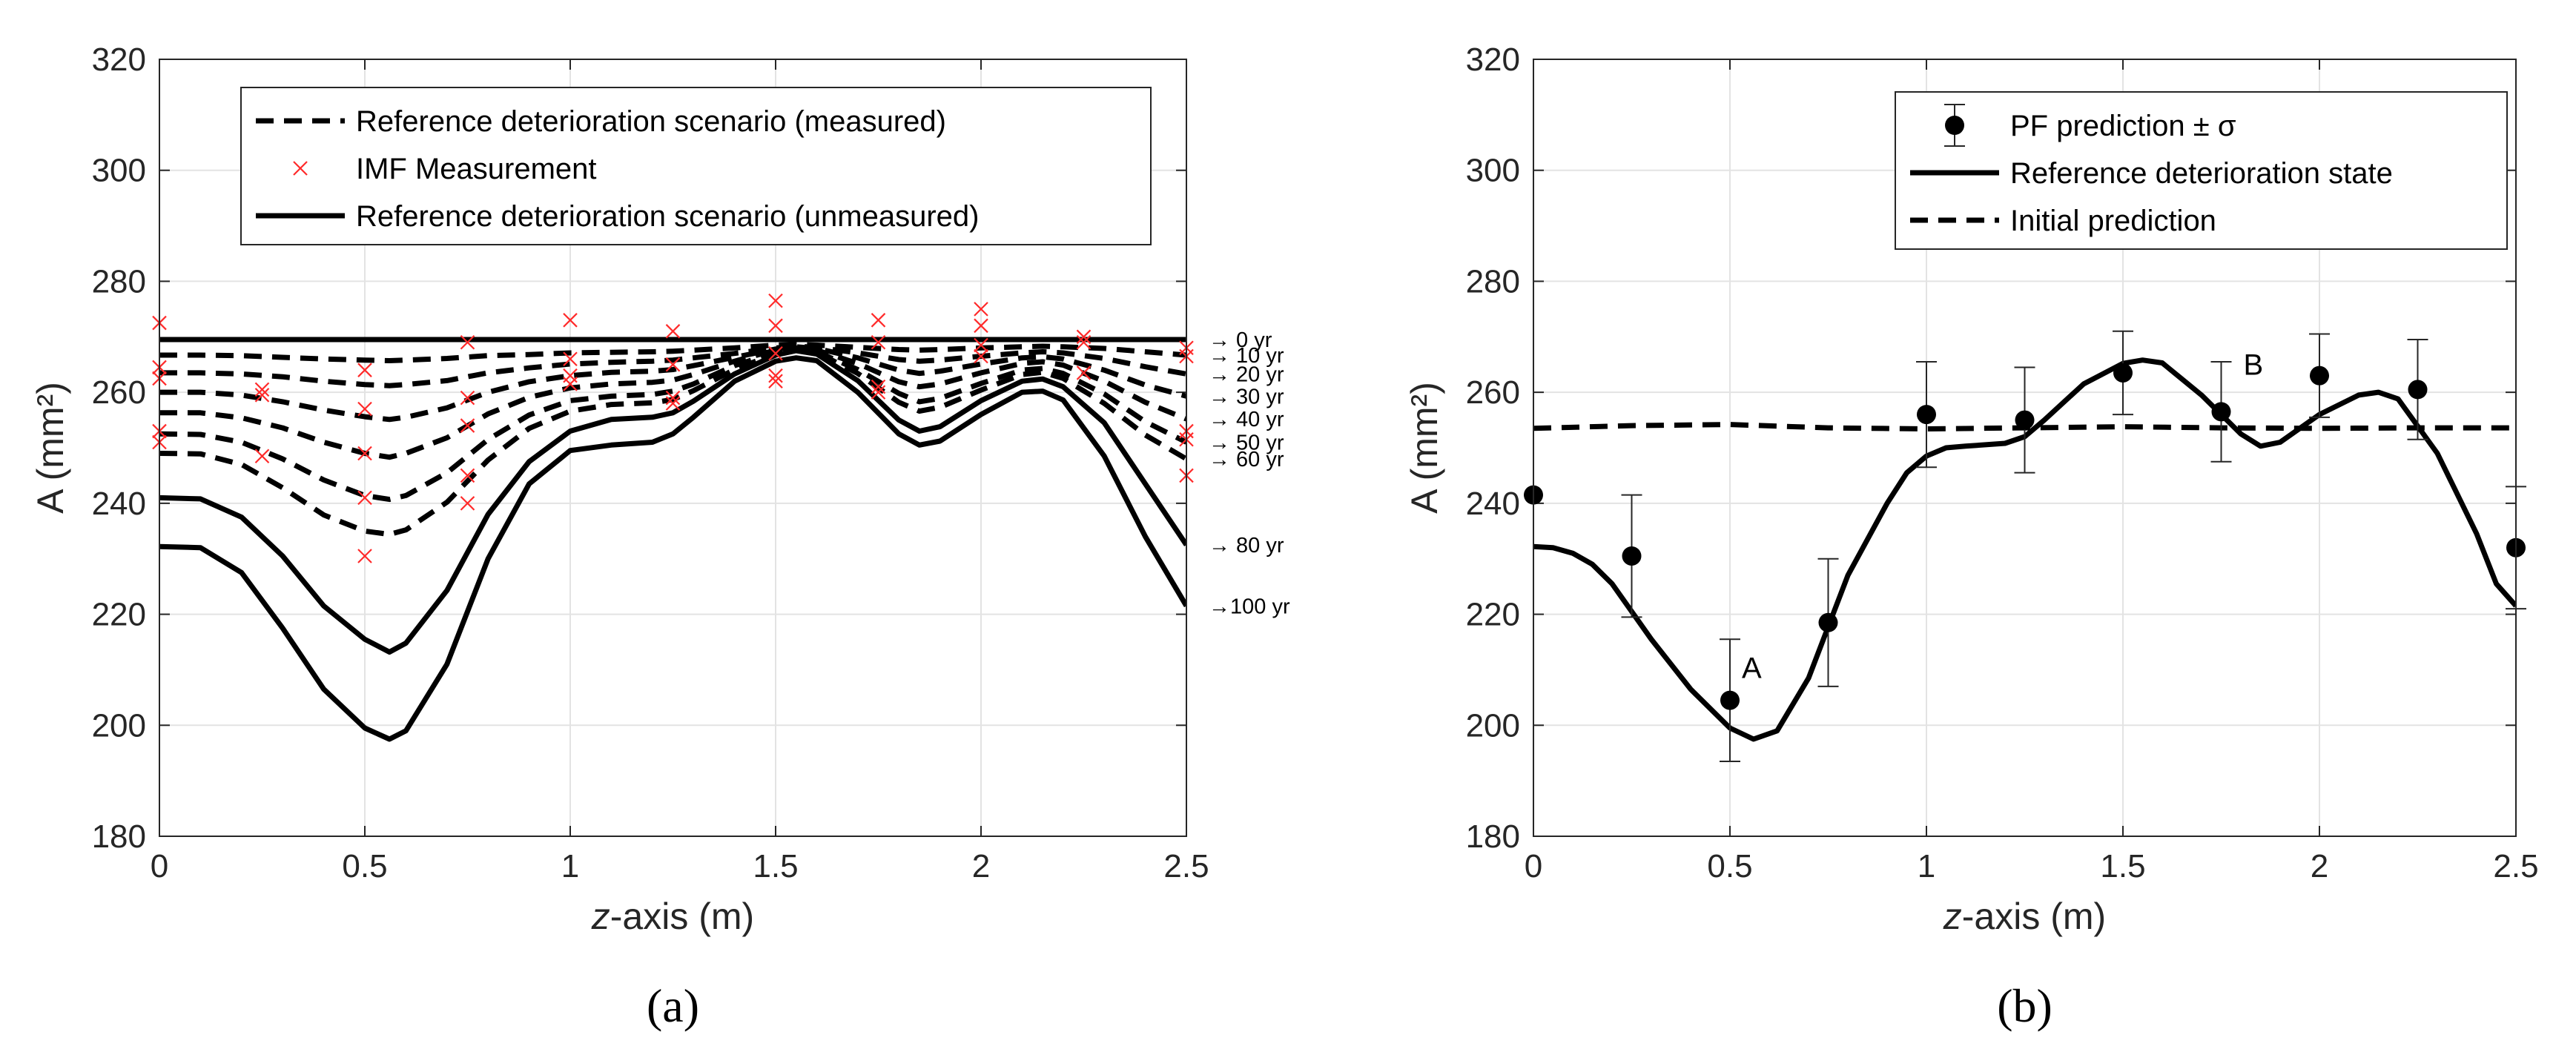 The width and height of the screenshot is (2576, 1052). Describe the element at coordinates (119, 171) in the screenshot. I see `y-tick-label: 300` at that location.